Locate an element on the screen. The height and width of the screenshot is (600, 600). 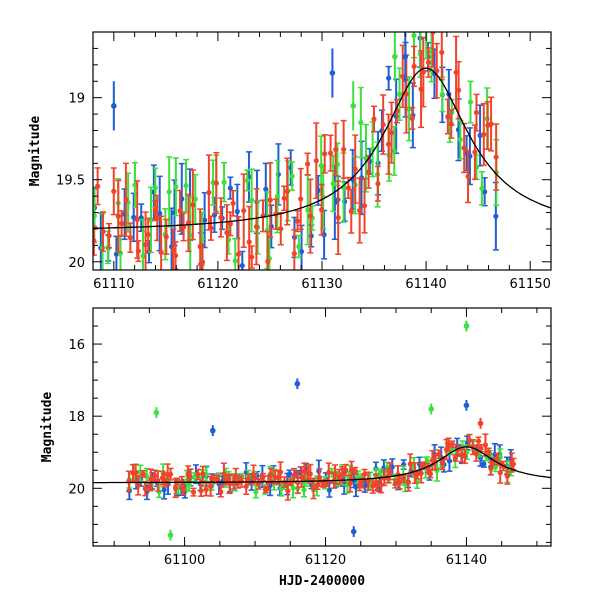
top-ylabel: Magnitude is located at coordinates (35, 151).